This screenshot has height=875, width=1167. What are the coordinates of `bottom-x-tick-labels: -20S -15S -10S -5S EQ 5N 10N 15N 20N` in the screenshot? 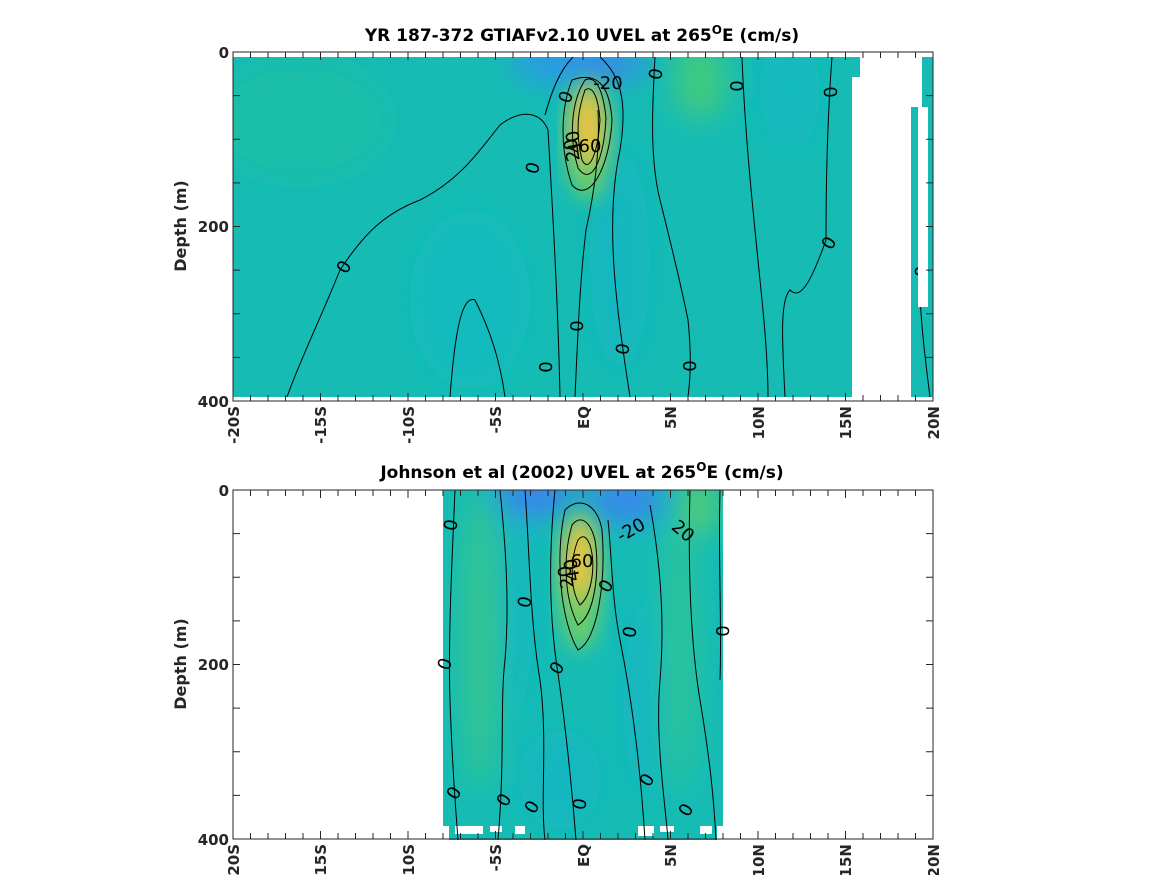 It's located at (584, 859).